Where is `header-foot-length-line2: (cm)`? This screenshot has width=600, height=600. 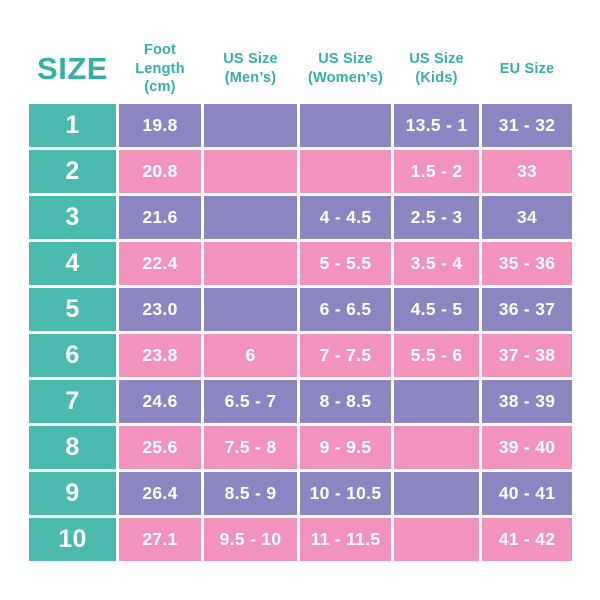
header-foot-length-line2: (cm) is located at coordinates (160, 87).